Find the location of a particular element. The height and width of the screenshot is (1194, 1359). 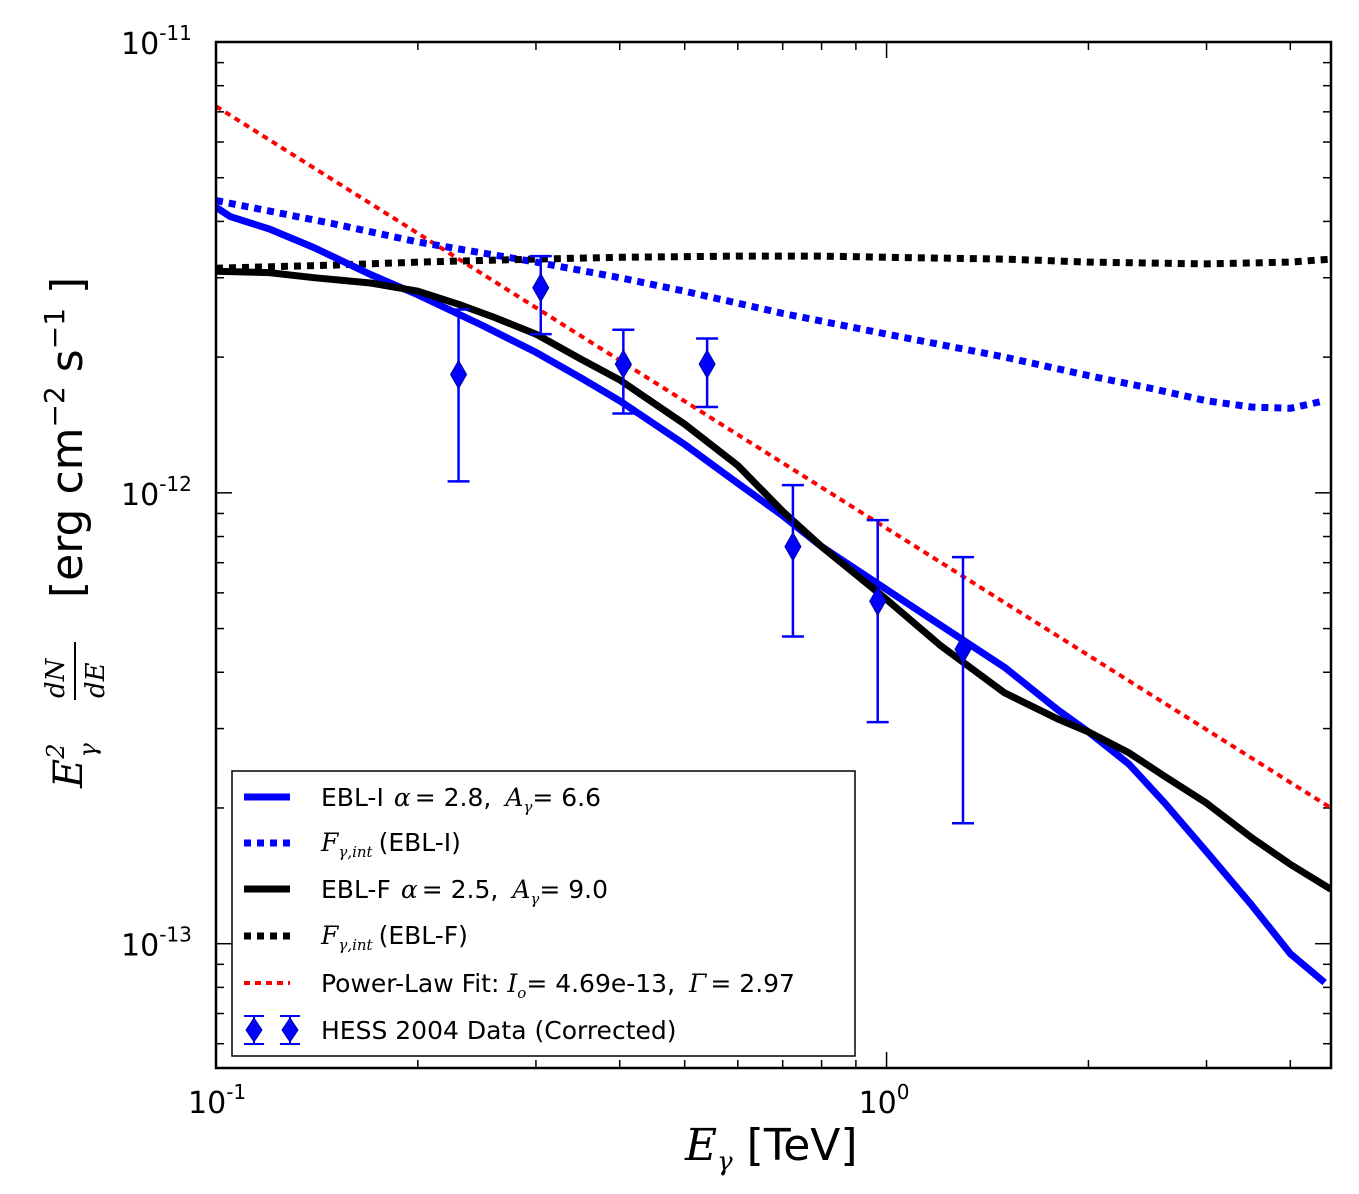

legend-box is located at coordinates (543, 913).